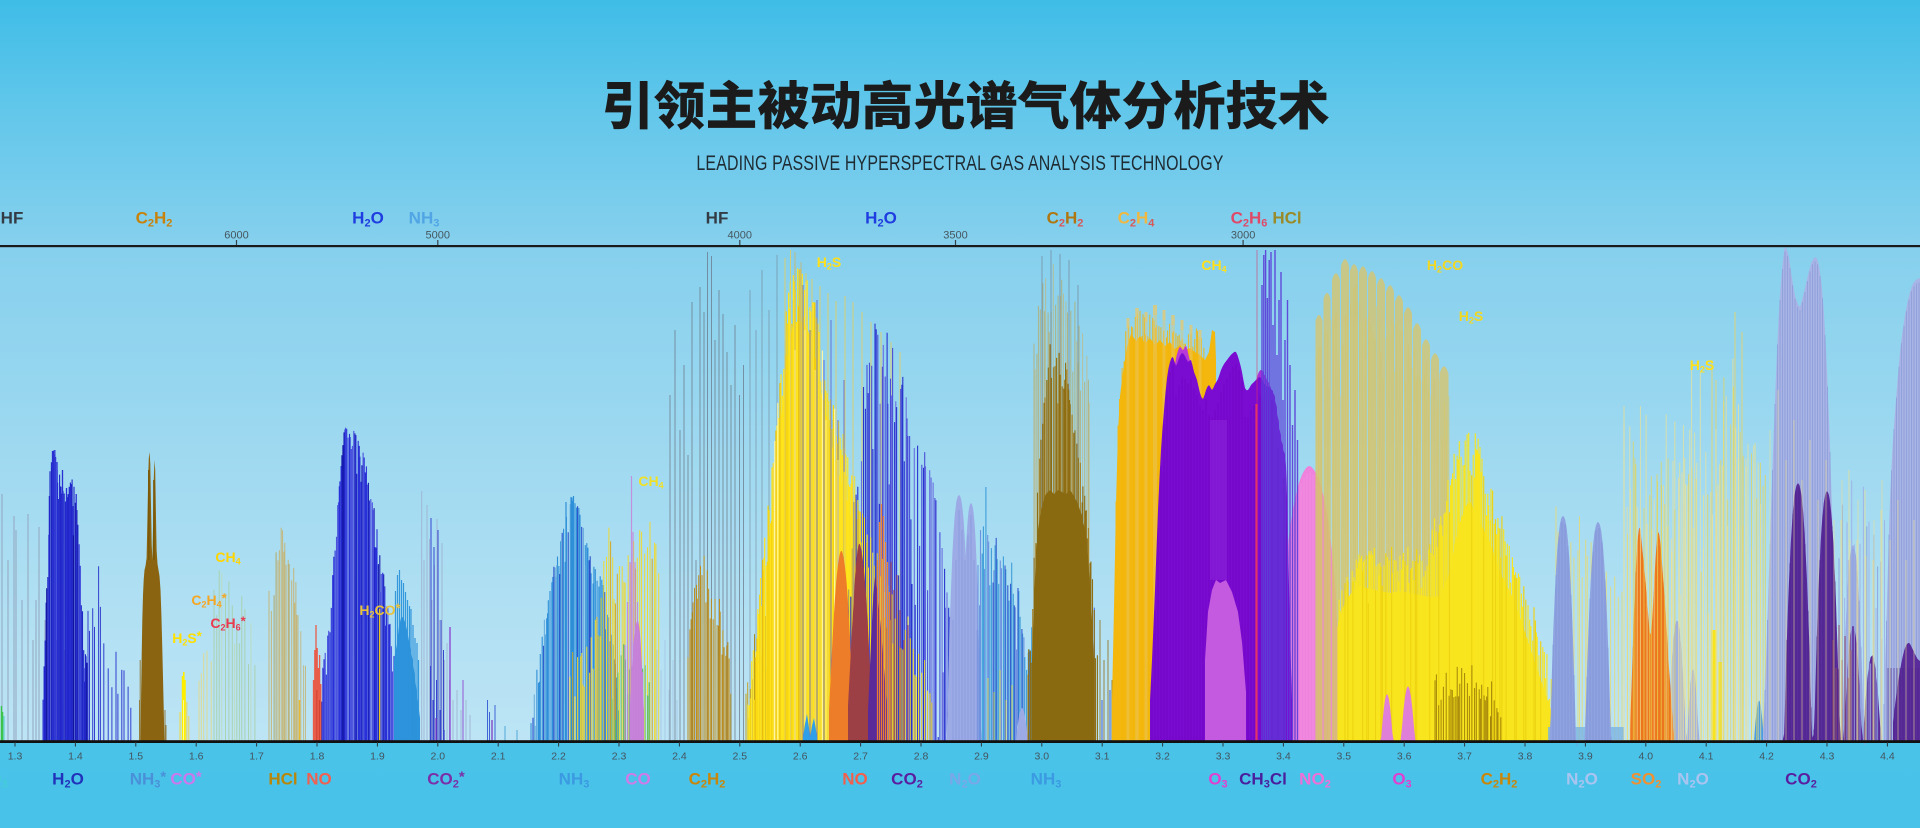 This screenshot has width=1920, height=828. Describe the element at coordinates (1263, 780) in the screenshot. I see `svg-text: CH3​Cl` at that location.